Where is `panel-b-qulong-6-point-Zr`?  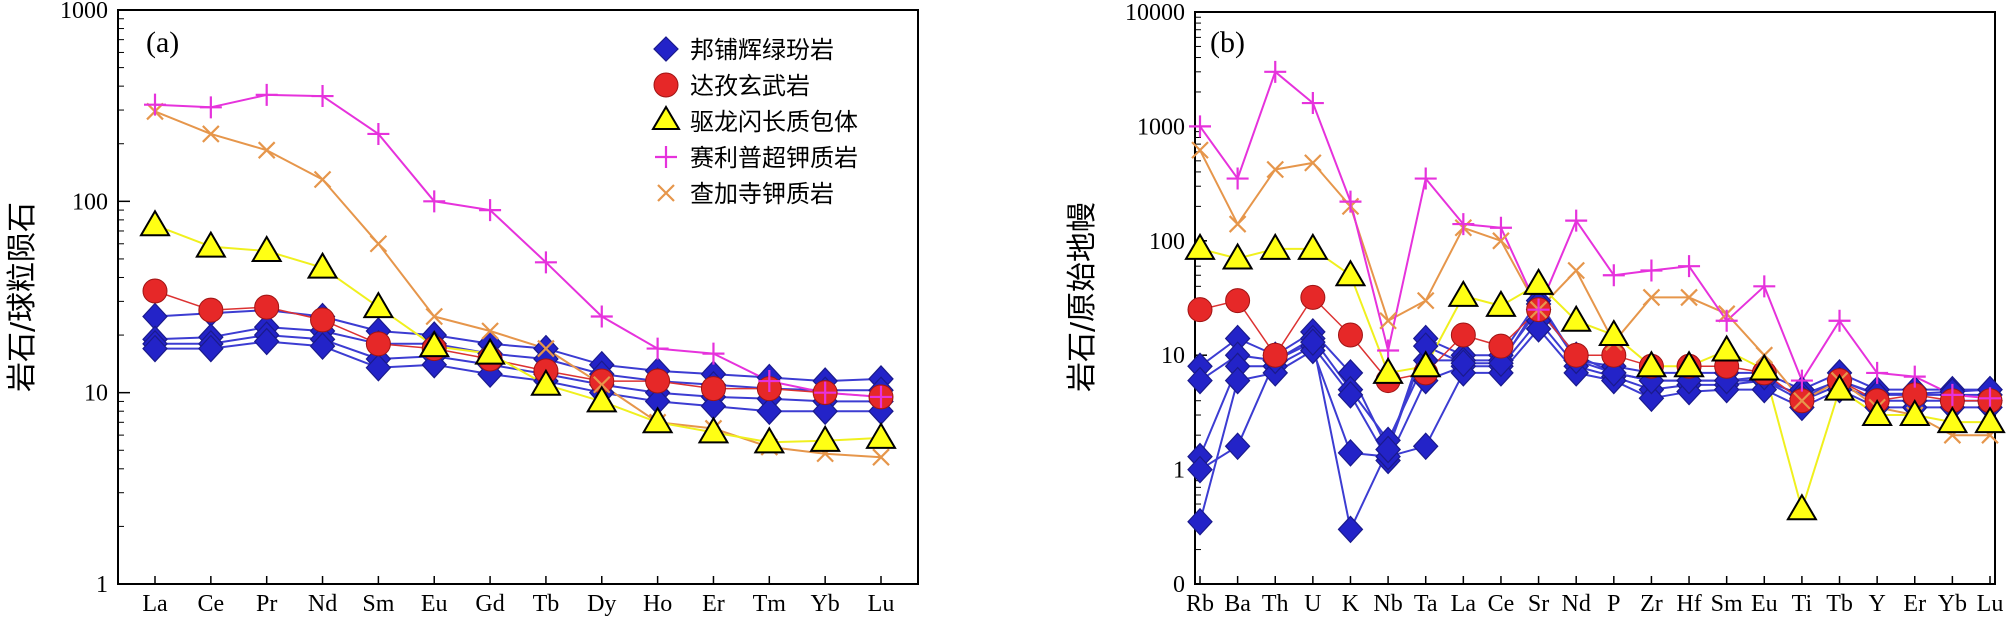
panel-b-qulong-6-point-Zr is located at coordinates (1651, 364).